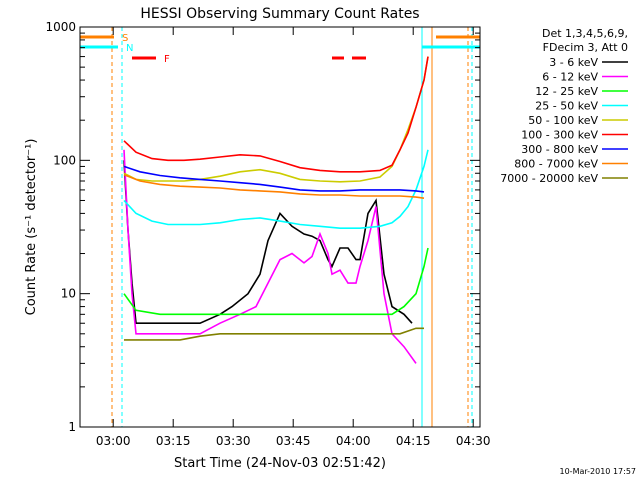 The image size is (640, 480). I want to click on legend-label-25-50-kev: 25 - 50 keV, so click(566, 106).